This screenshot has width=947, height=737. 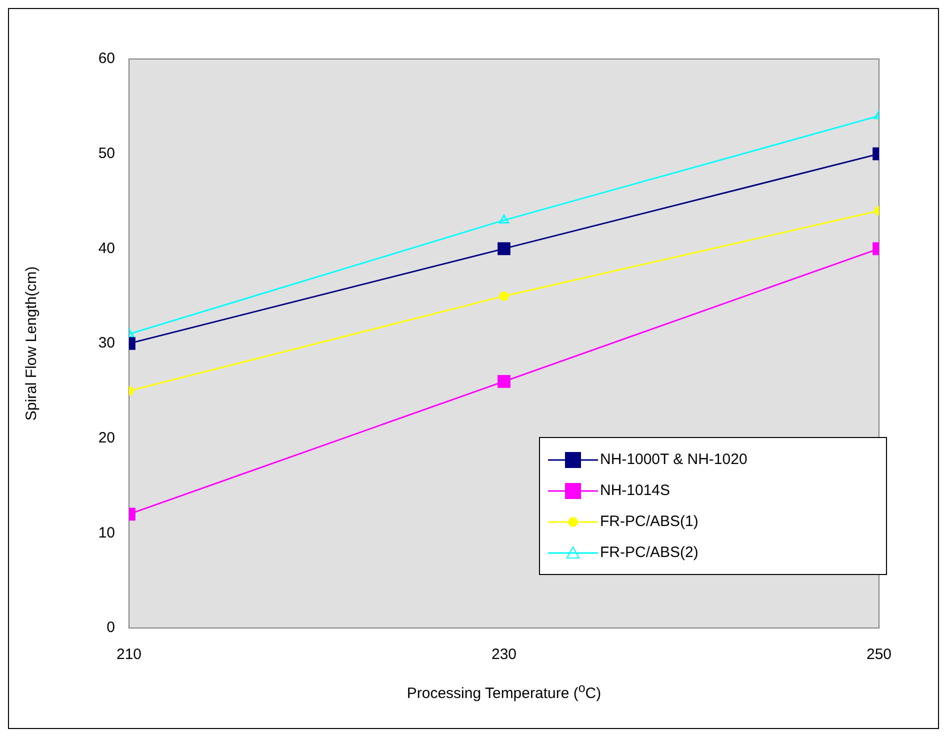 What do you see at coordinates (106, 248) in the screenshot?
I see `y-tick-label: 40` at bounding box center [106, 248].